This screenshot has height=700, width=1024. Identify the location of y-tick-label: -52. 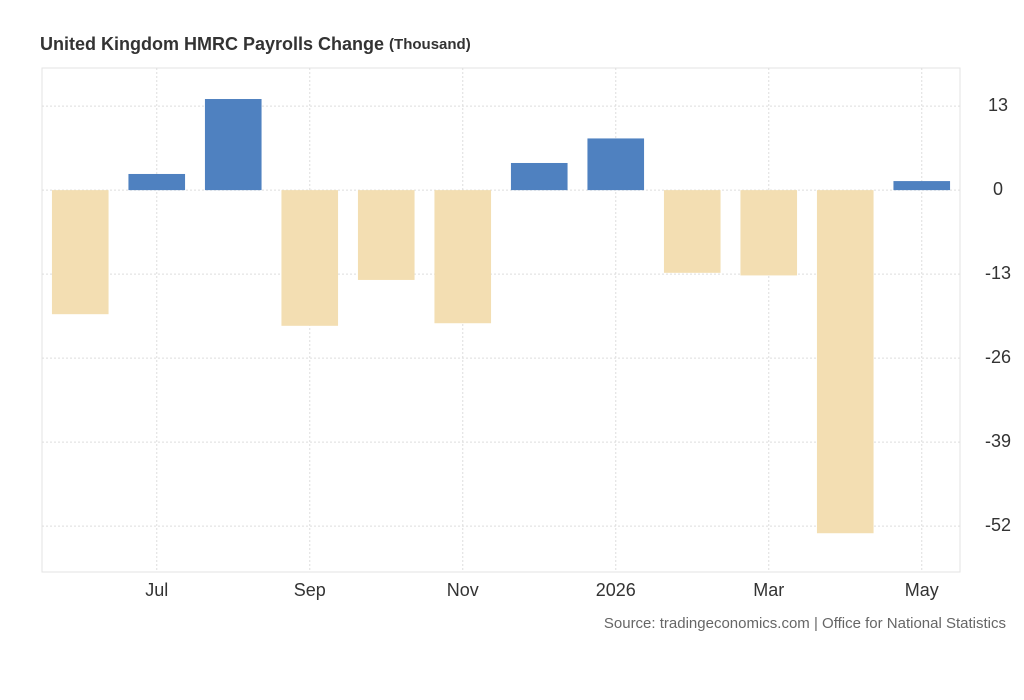
(998, 525).